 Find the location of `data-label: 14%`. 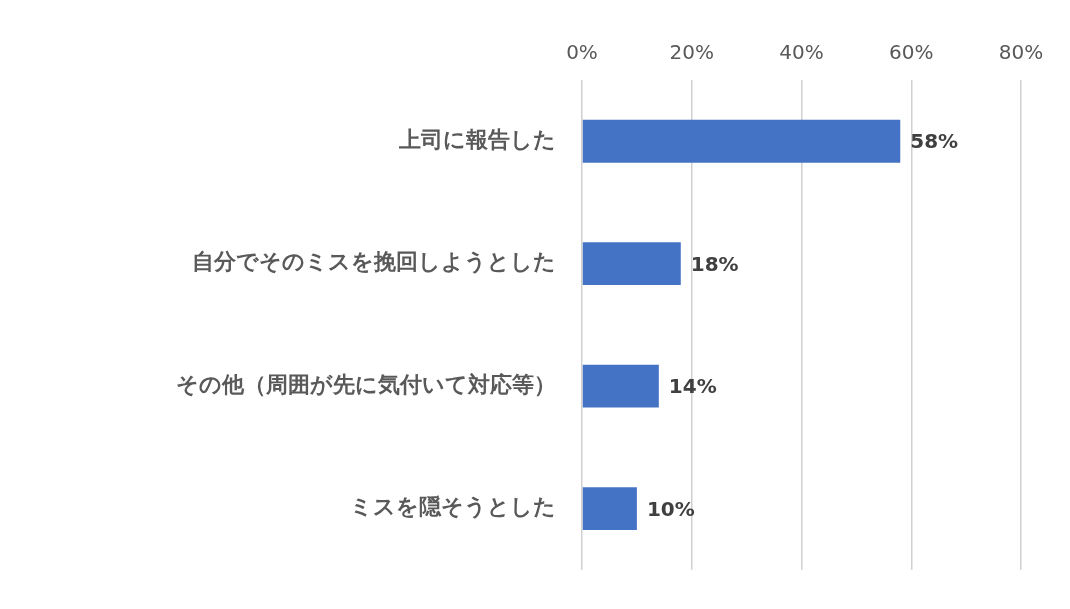

data-label: 14% is located at coordinates (692, 386).